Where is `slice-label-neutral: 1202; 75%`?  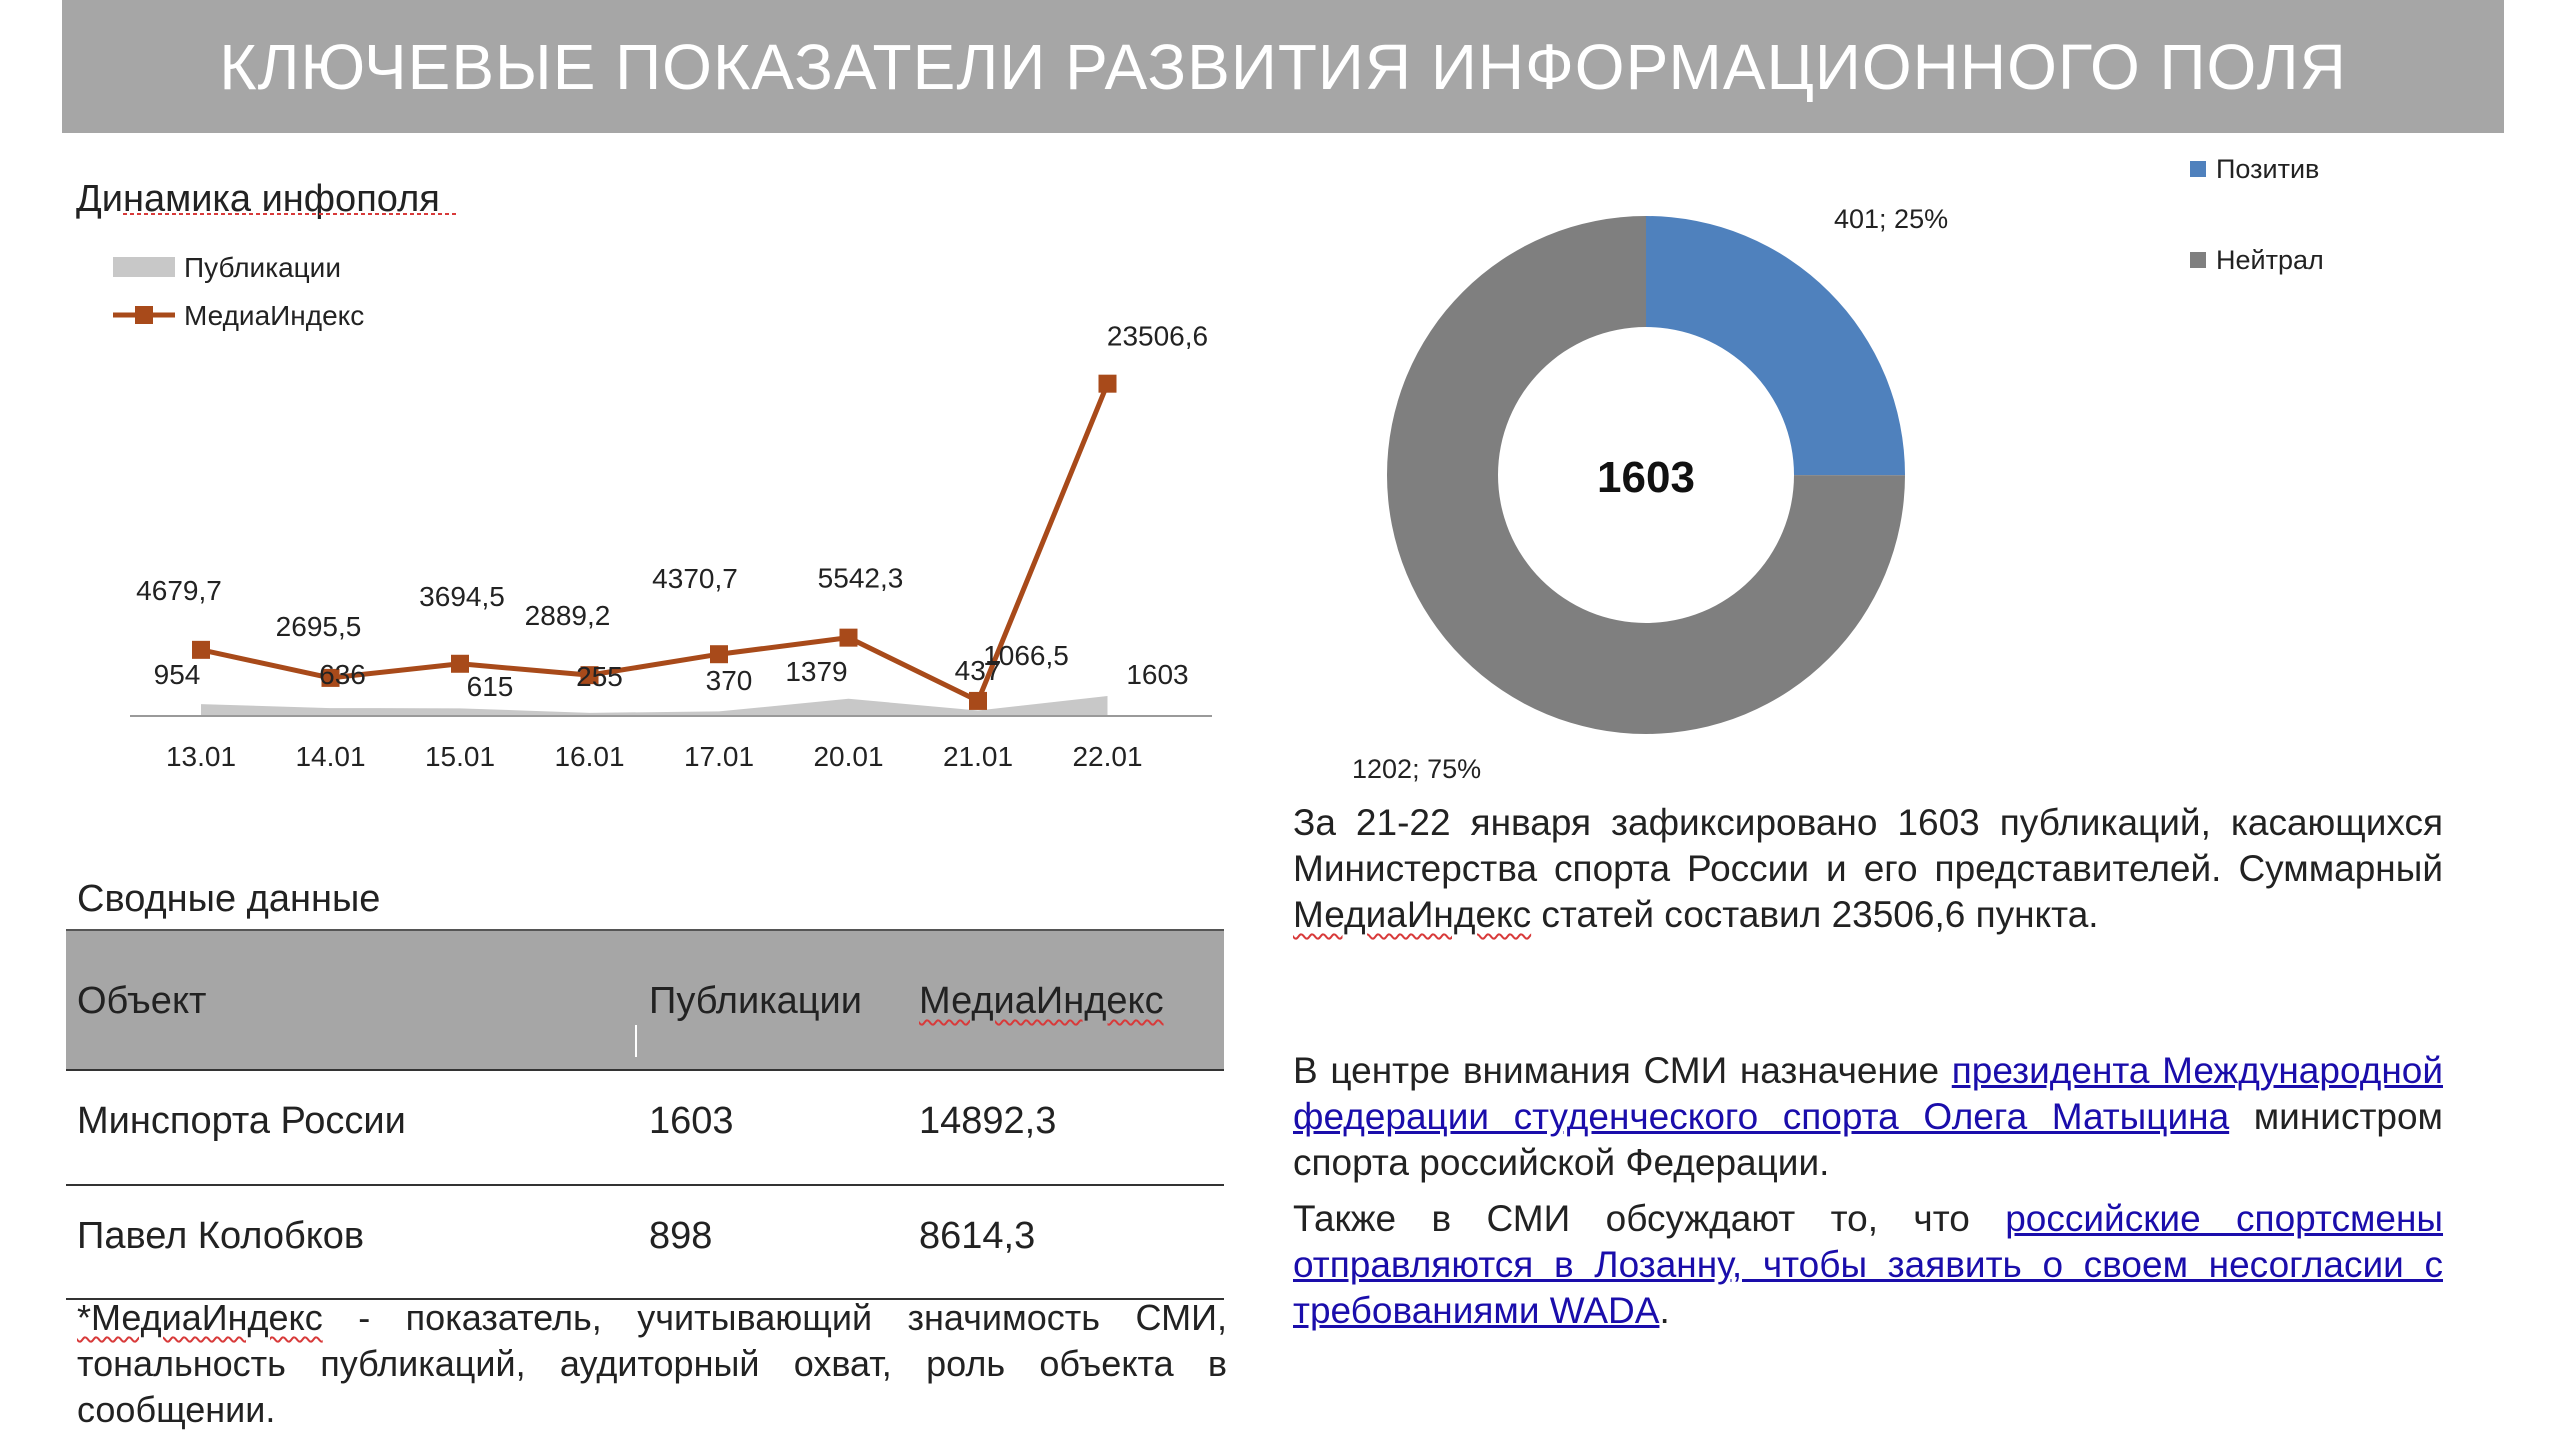
slice-label-neutral: 1202; 75% is located at coordinates (1416, 769).